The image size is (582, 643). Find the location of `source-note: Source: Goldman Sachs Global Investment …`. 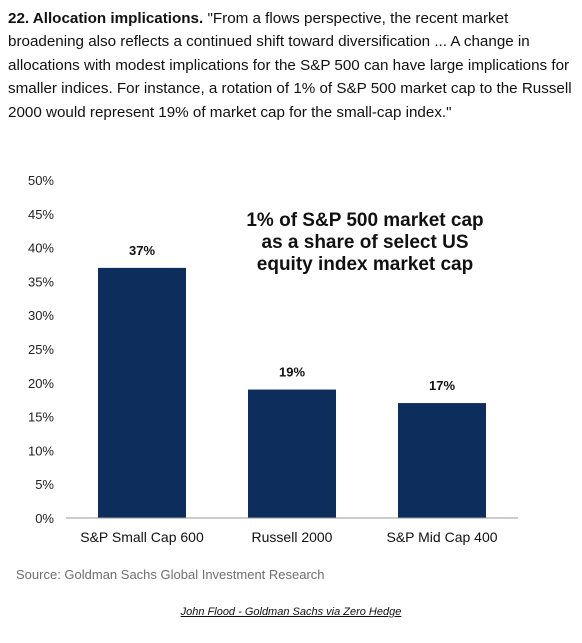

source-note: Source: Goldman Sachs Global Investment … is located at coordinates (170, 574).